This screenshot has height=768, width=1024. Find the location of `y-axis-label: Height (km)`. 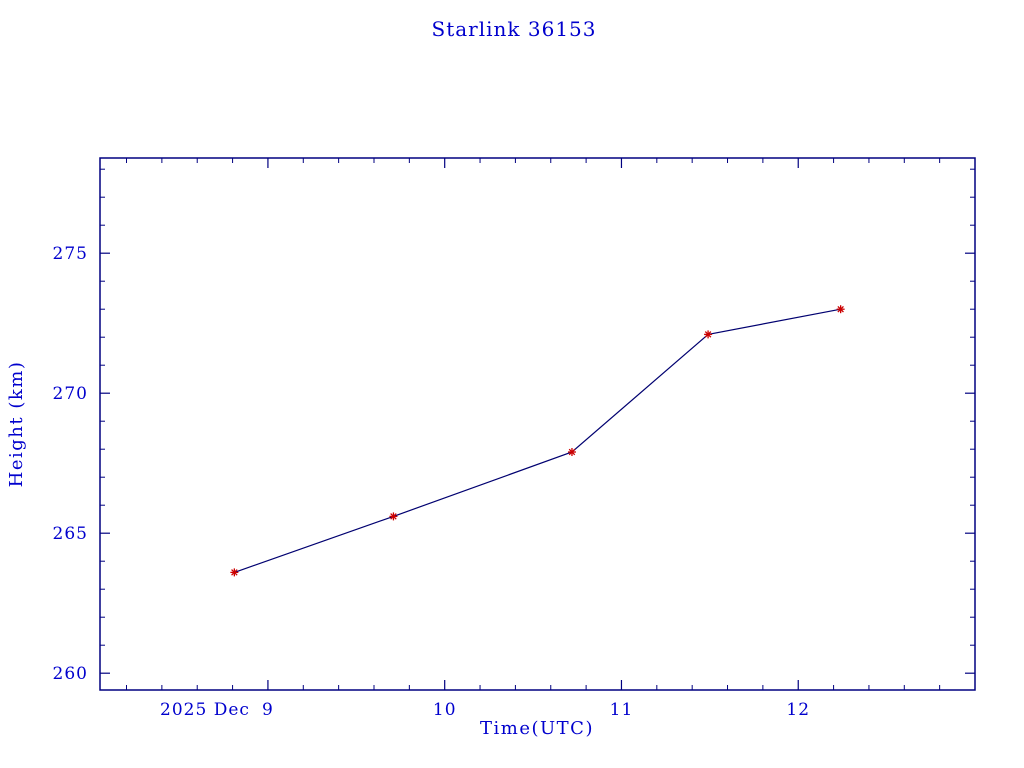

y-axis-label: Height (km) is located at coordinates (16, 424).